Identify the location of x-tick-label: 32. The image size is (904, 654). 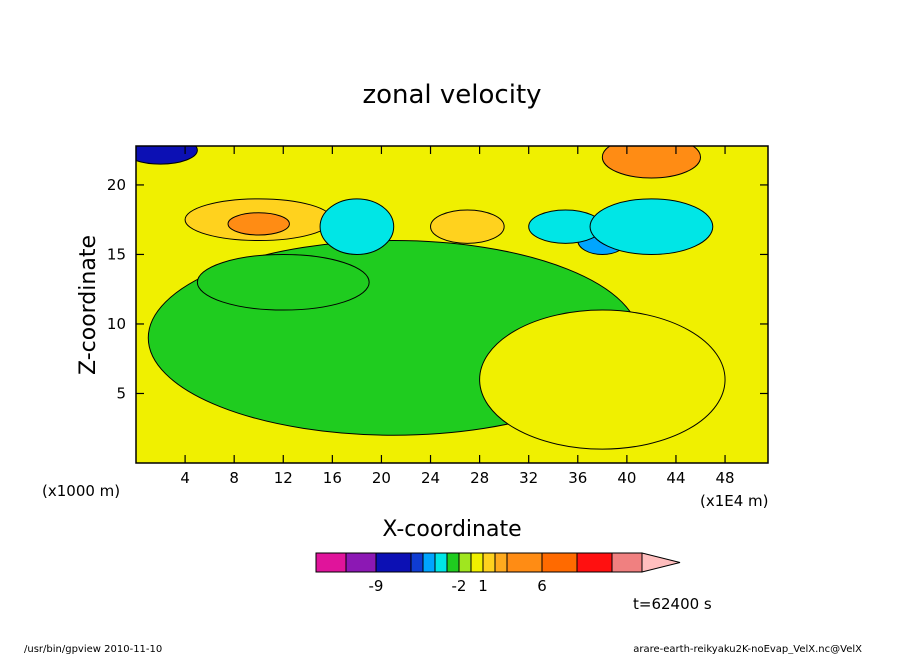
(528, 478).